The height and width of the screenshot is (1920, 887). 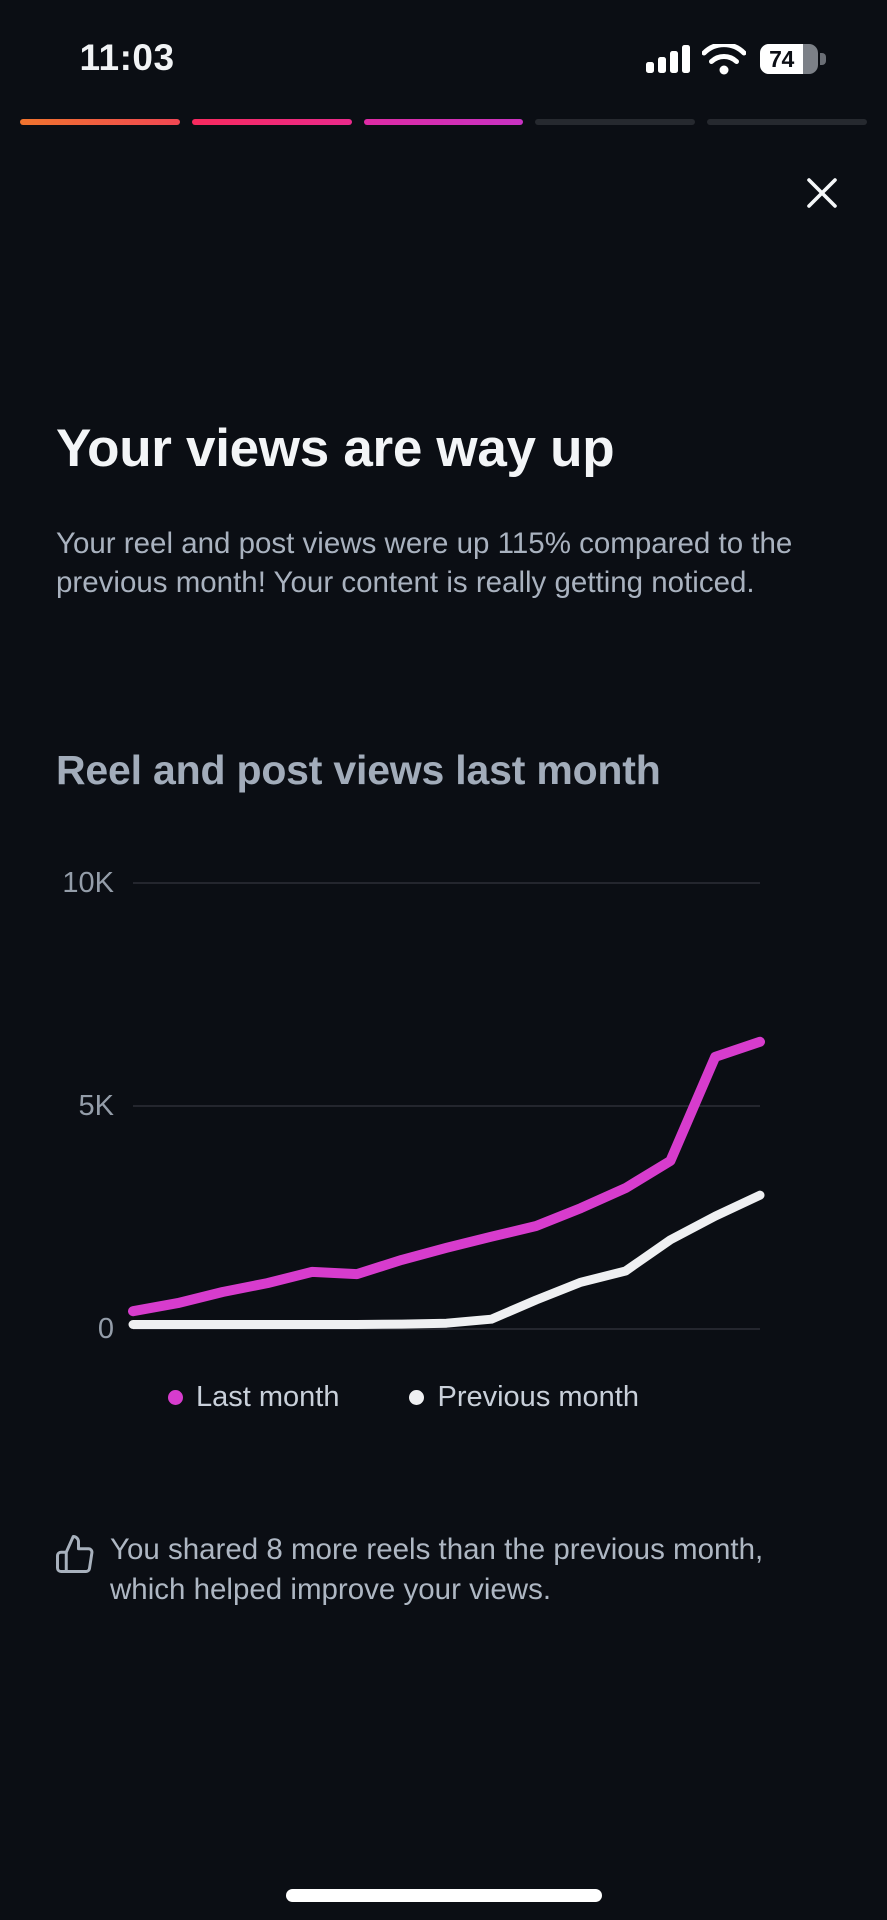 What do you see at coordinates (268, 1396) in the screenshot?
I see `legend-label-last-month: Last month` at bounding box center [268, 1396].